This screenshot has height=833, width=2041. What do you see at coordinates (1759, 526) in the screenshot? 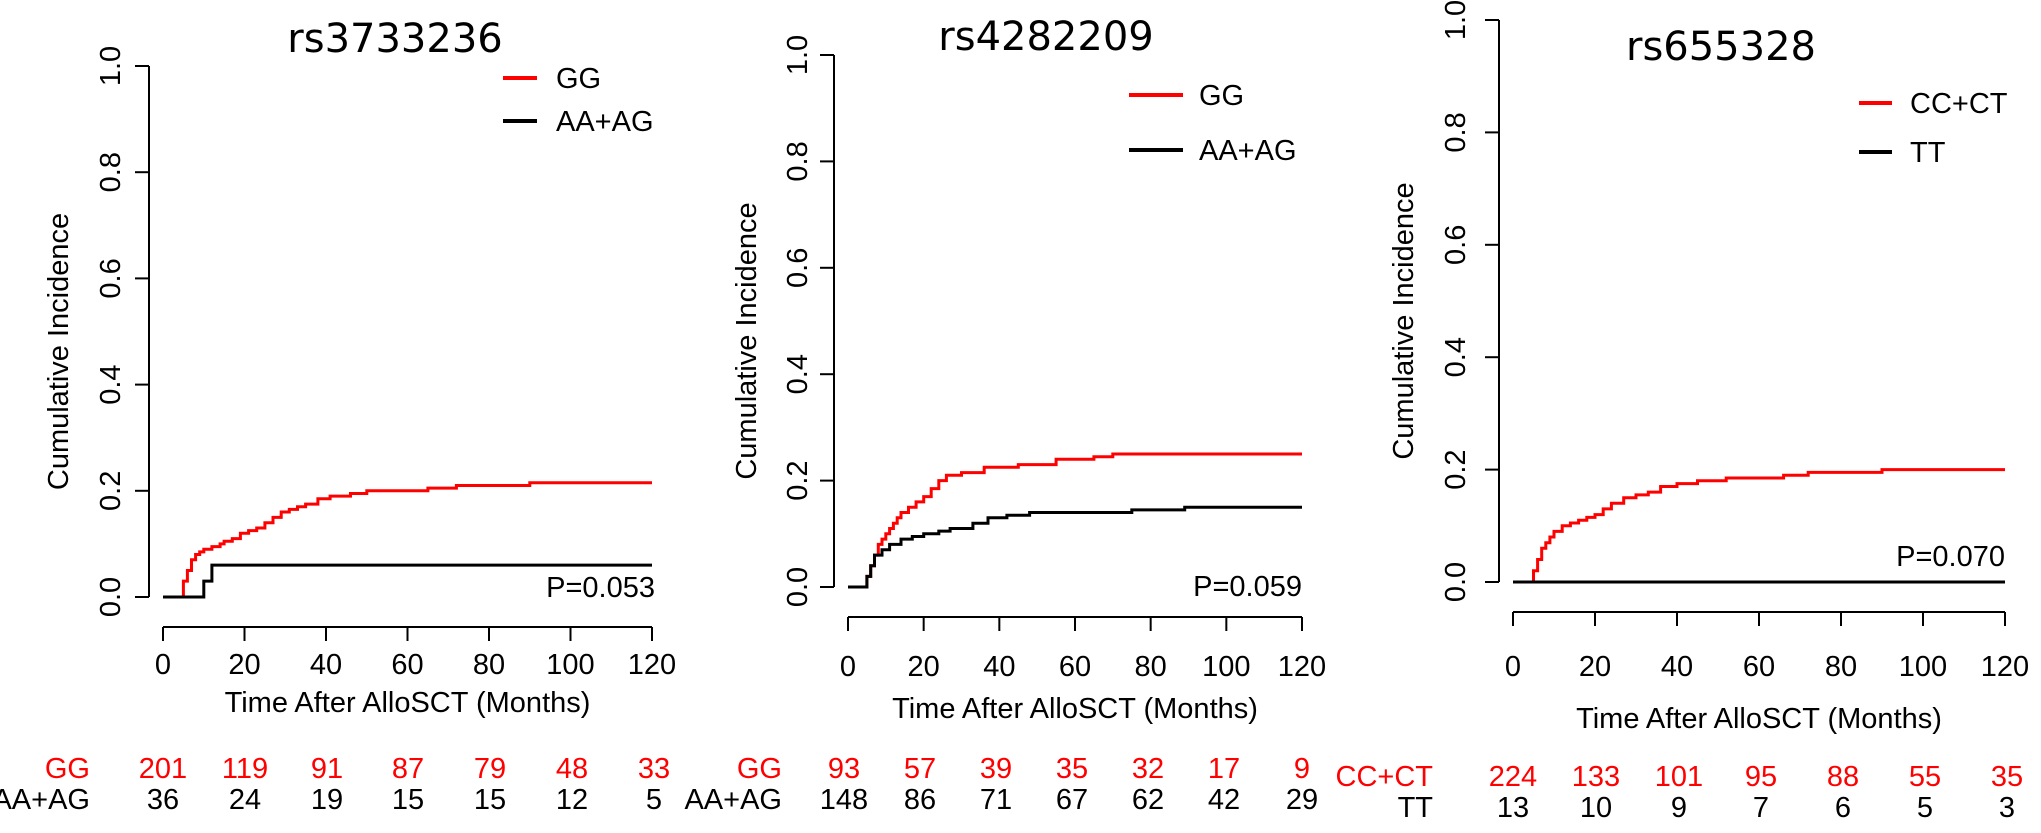
I see `series-line-cc-ct` at bounding box center [1759, 526].